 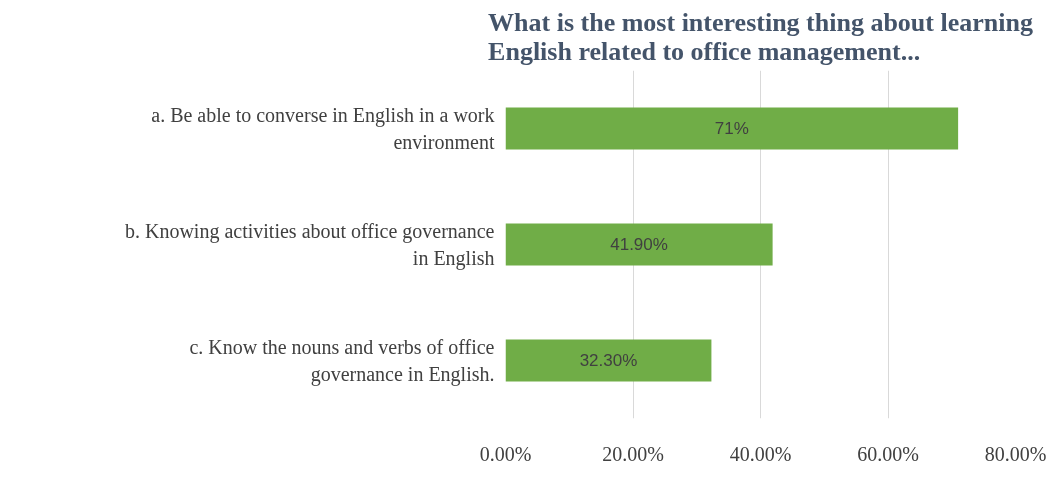 What do you see at coordinates (1015, 453) in the screenshot?
I see `x-tick-label: 80.00%` at bounding box center [1015, 453].